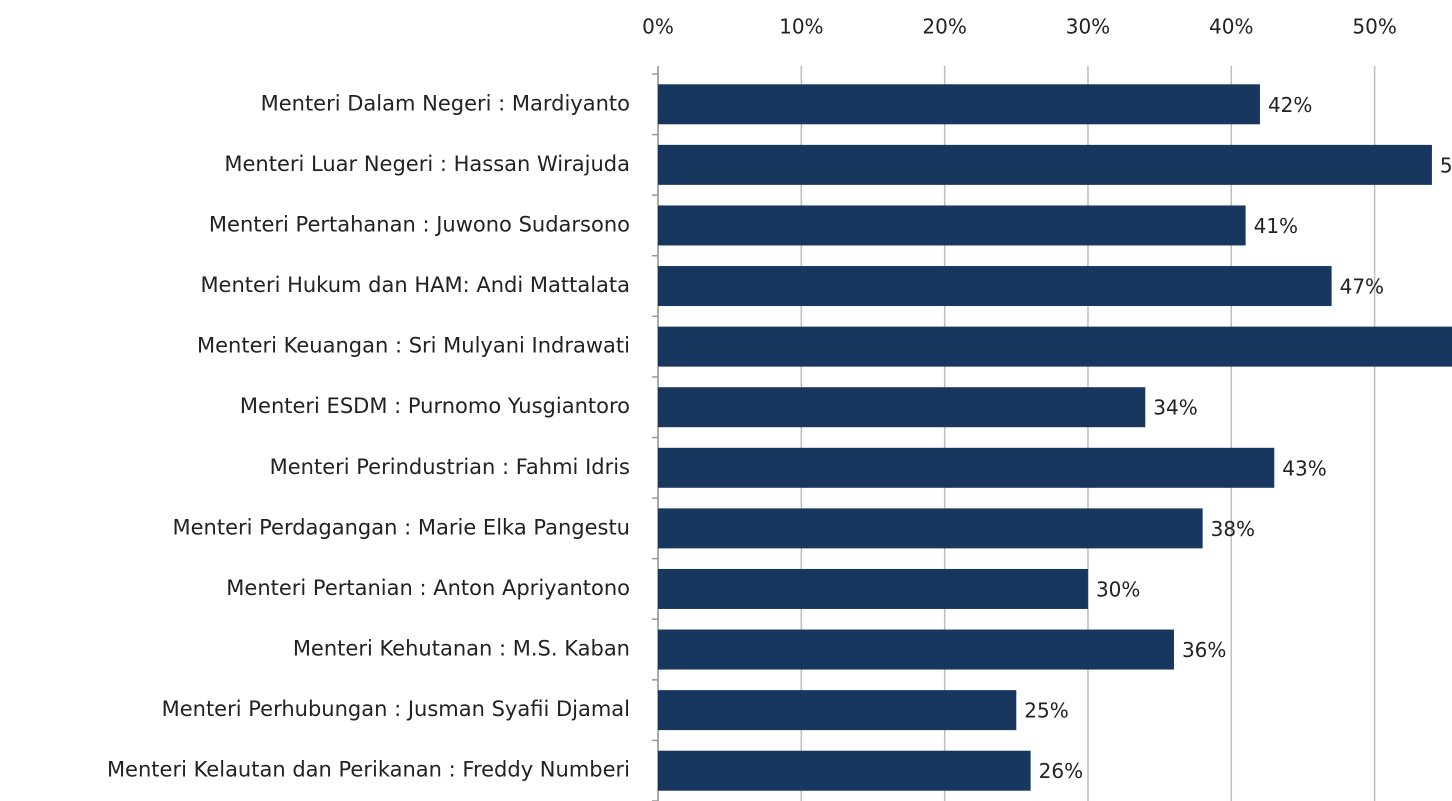  Describe the element at coordinates (427, 164) in the screenshot. I see `y-tick-label: Menteri Luar Negeri : Hassan Wirajuda` at that location.